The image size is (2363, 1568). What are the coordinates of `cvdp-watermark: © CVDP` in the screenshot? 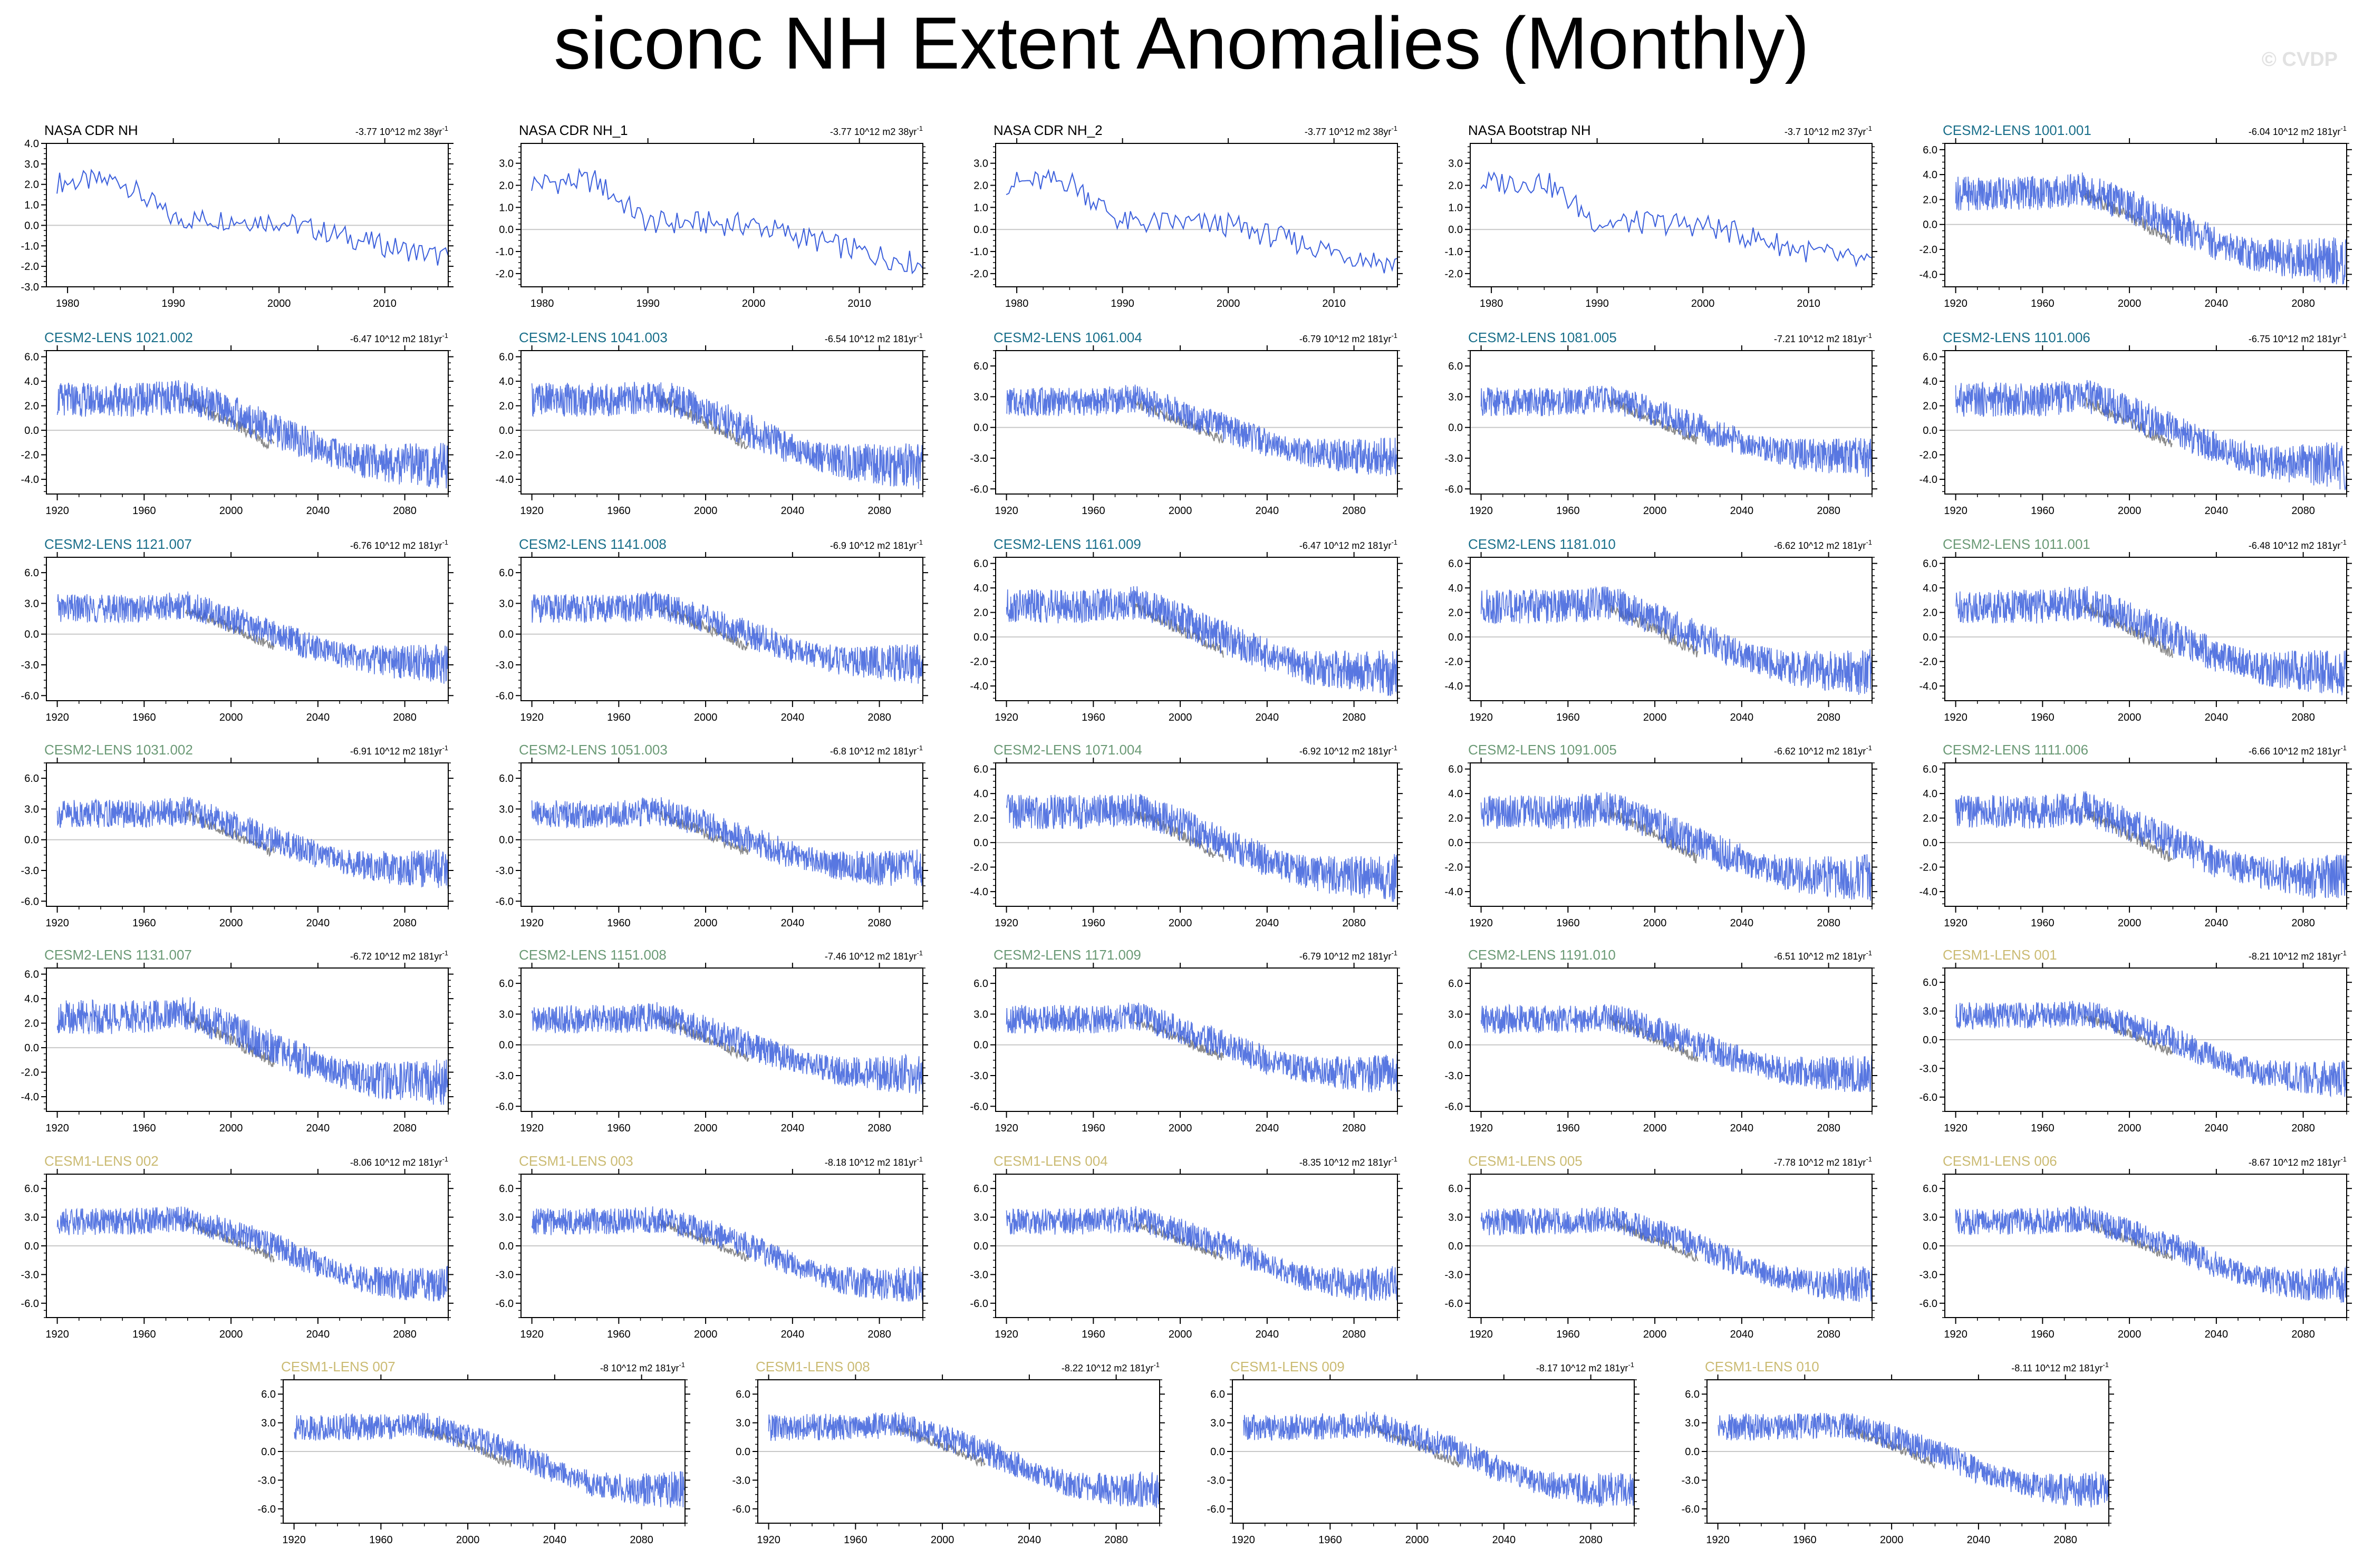 It's located at (2299, 60).